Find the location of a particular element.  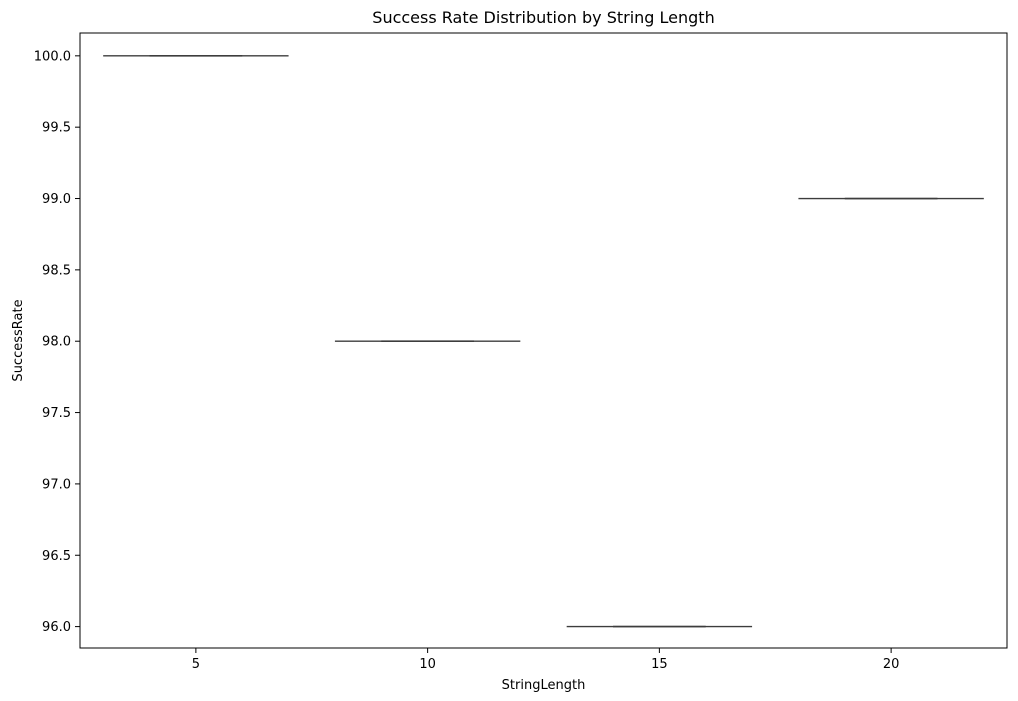

x-axis-label: StringLength is located at coordinates (544, 685).